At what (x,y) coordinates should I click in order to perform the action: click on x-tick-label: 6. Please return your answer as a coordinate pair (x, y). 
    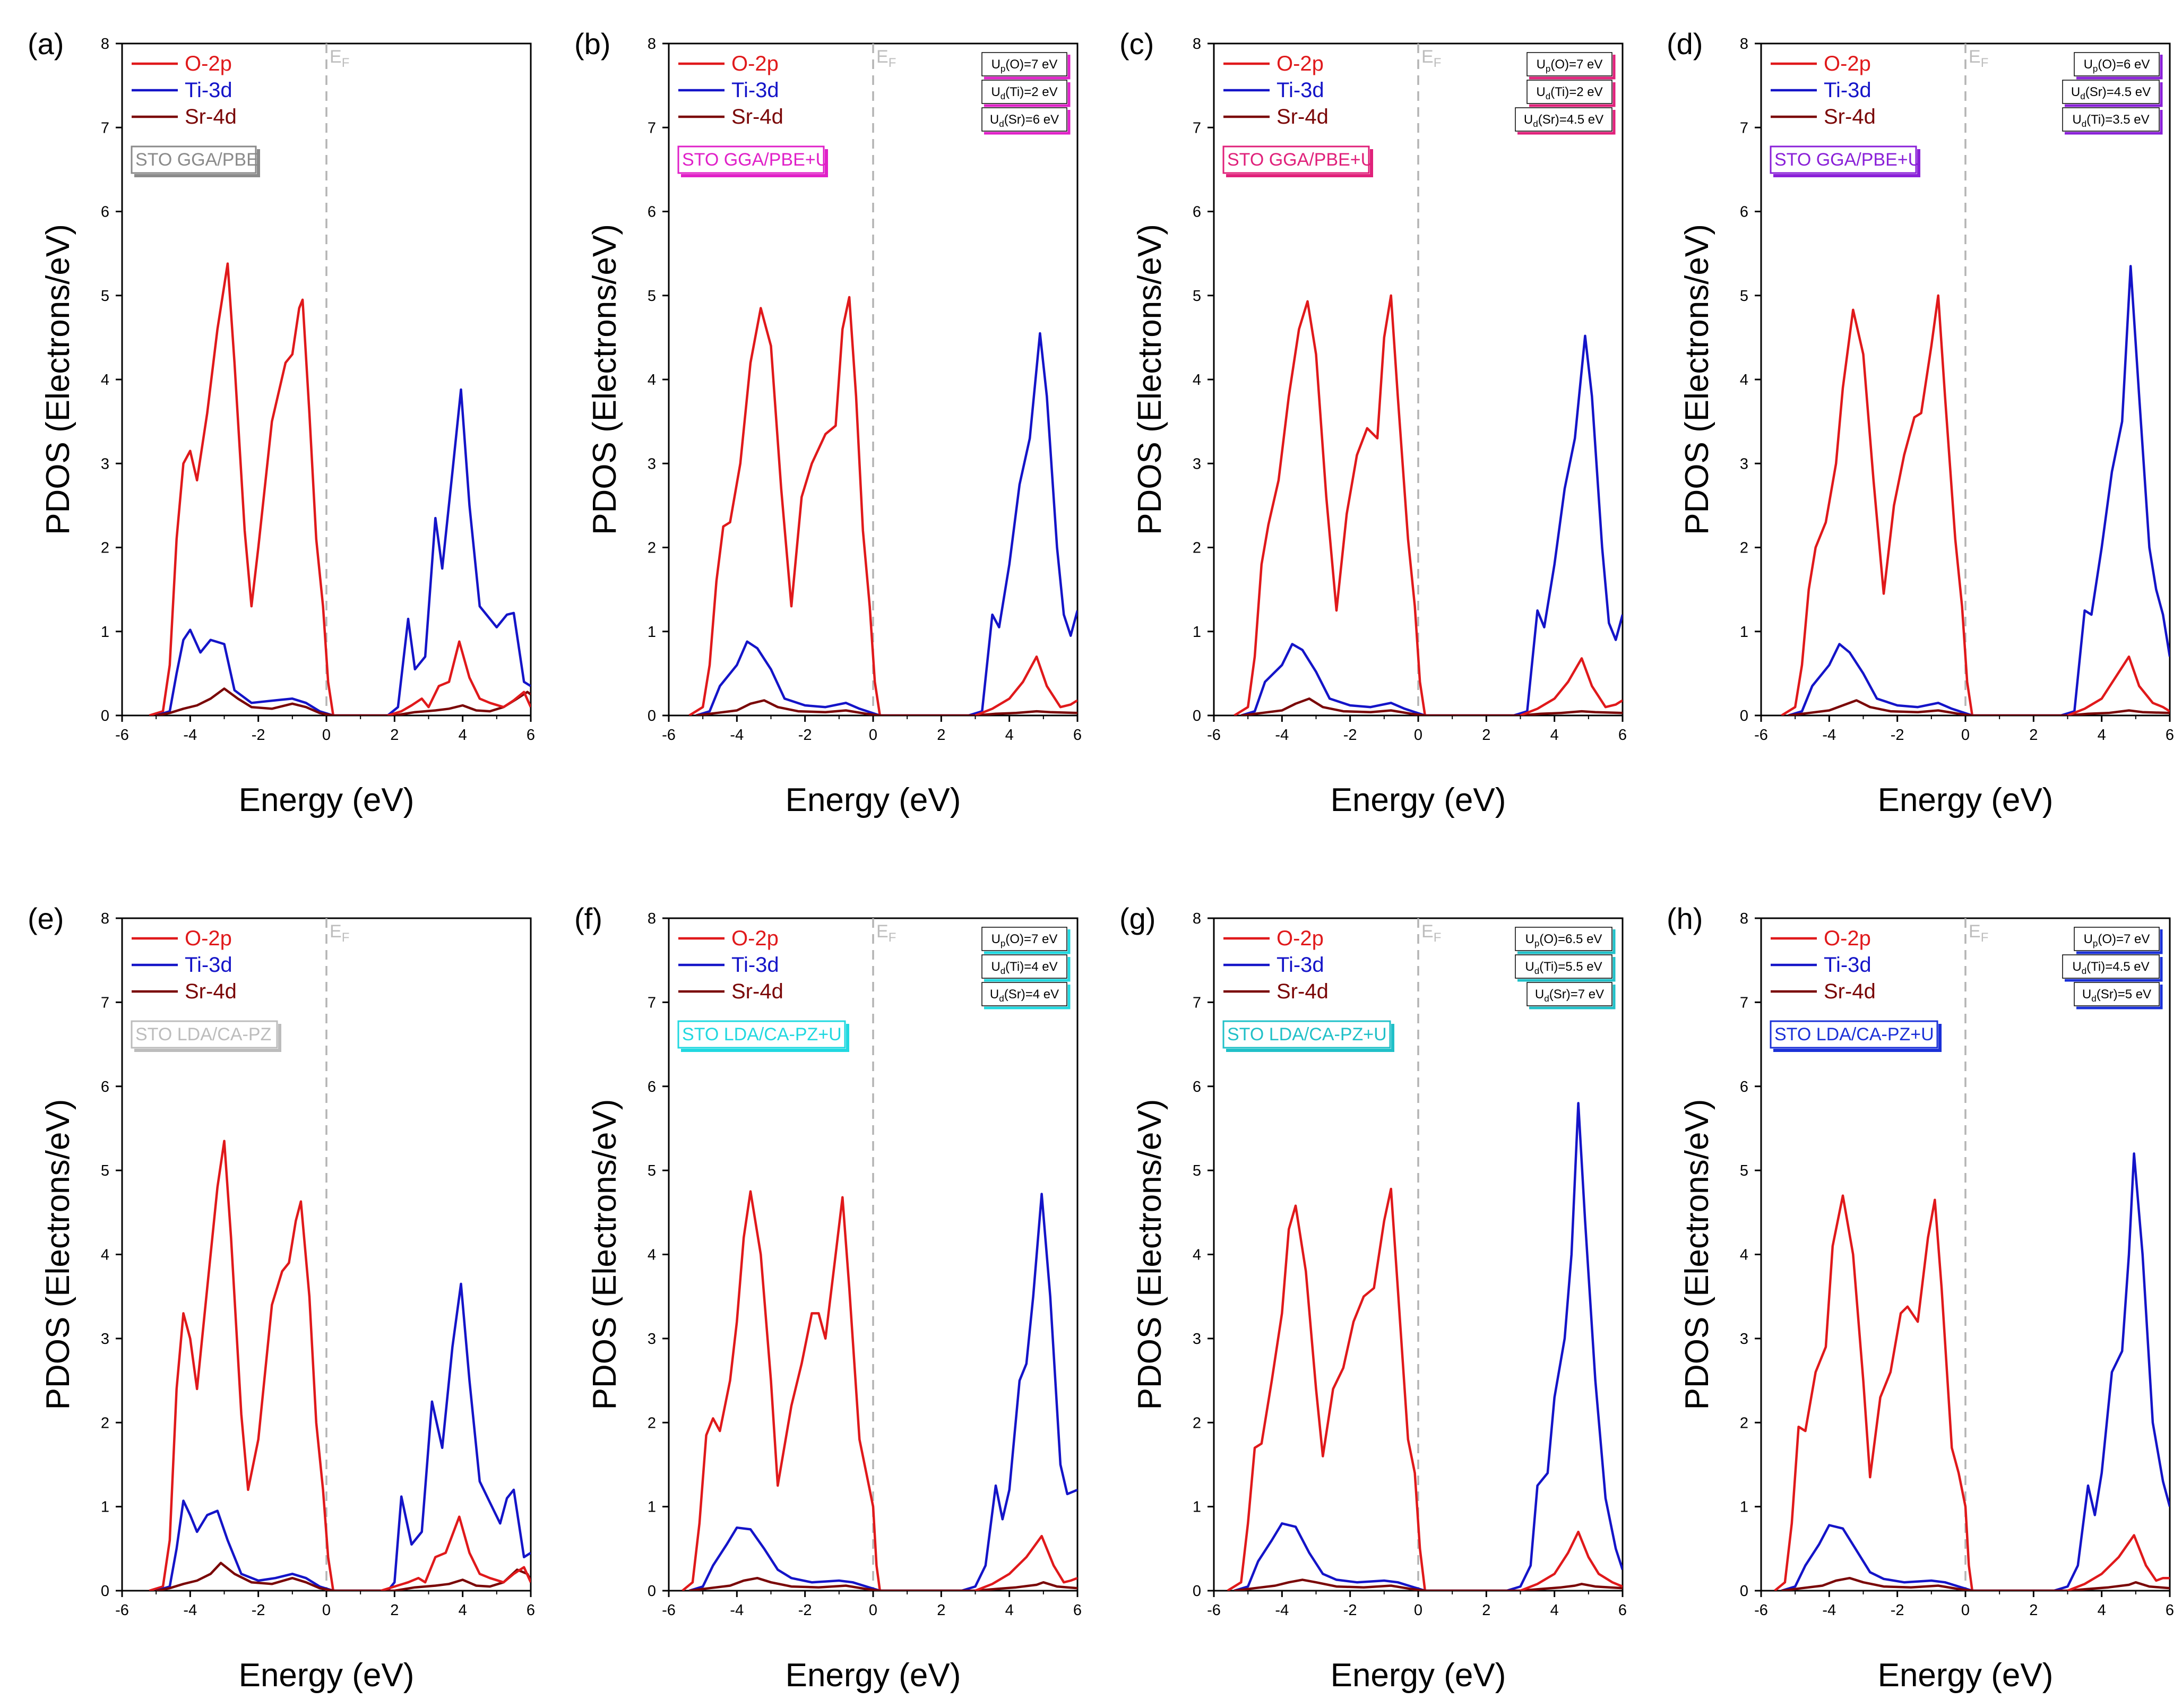
    Looking at the image, I should click on (1077, 1610).